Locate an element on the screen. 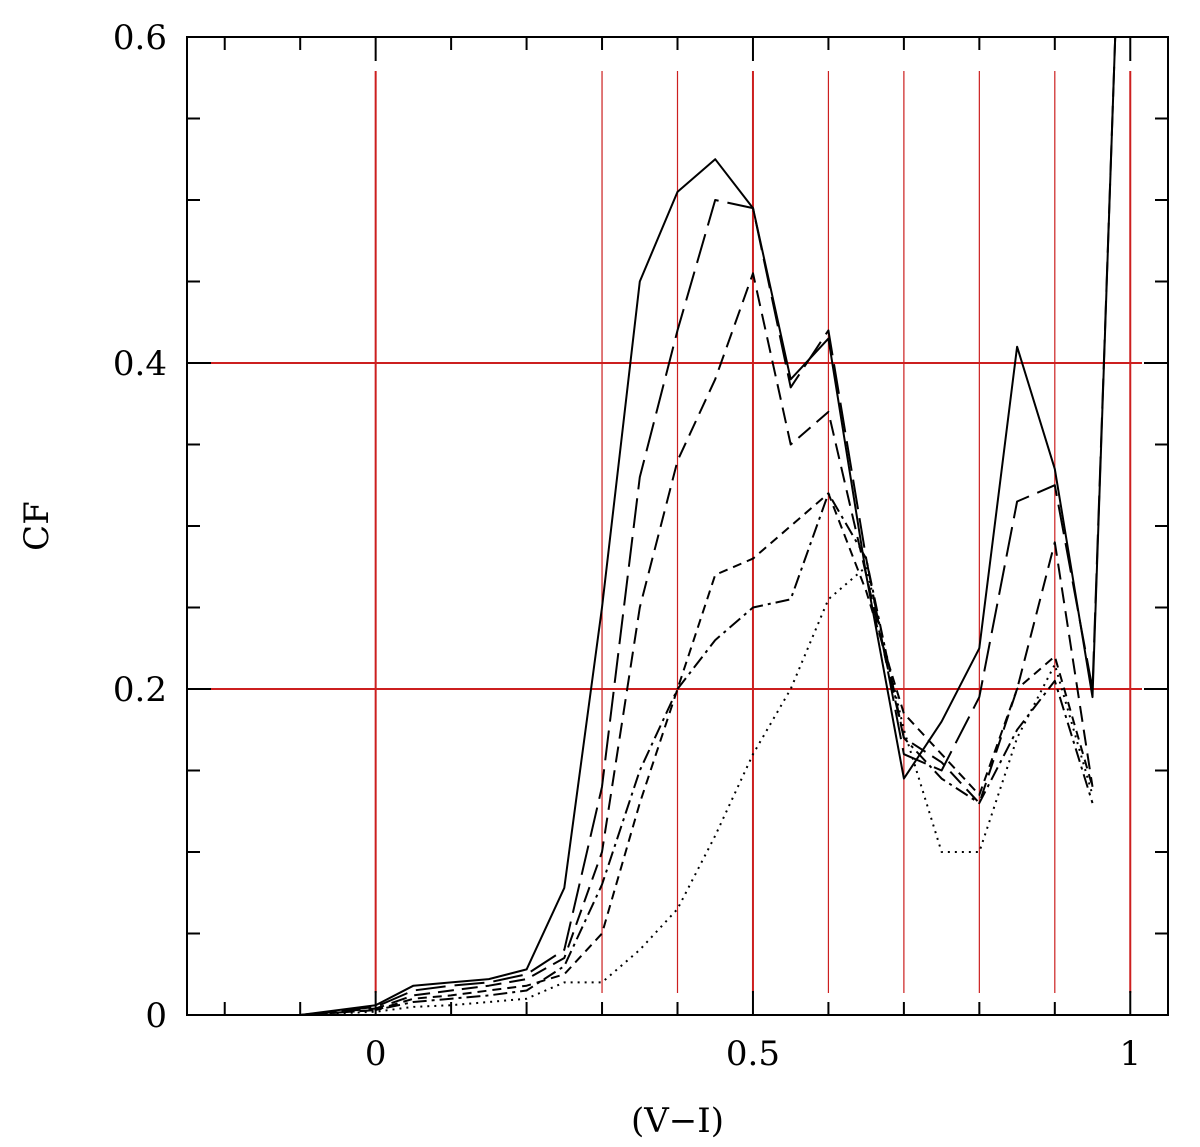  x-tick-label: 0 is located at coordinates (376, 1054).